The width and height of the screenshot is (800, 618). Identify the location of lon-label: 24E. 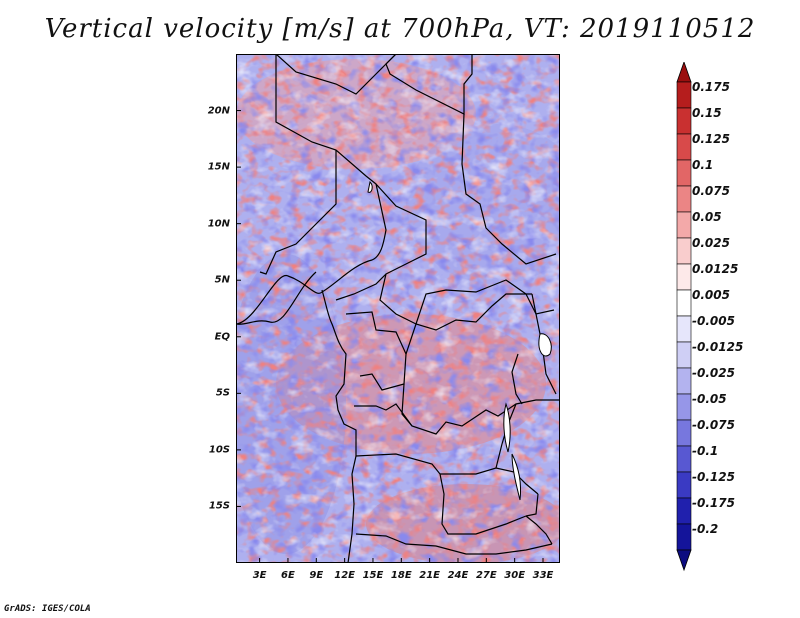
(458, 575).